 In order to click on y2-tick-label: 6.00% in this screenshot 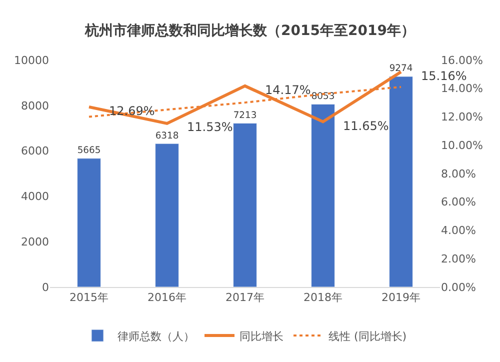, I will do `click(458, 202)`.